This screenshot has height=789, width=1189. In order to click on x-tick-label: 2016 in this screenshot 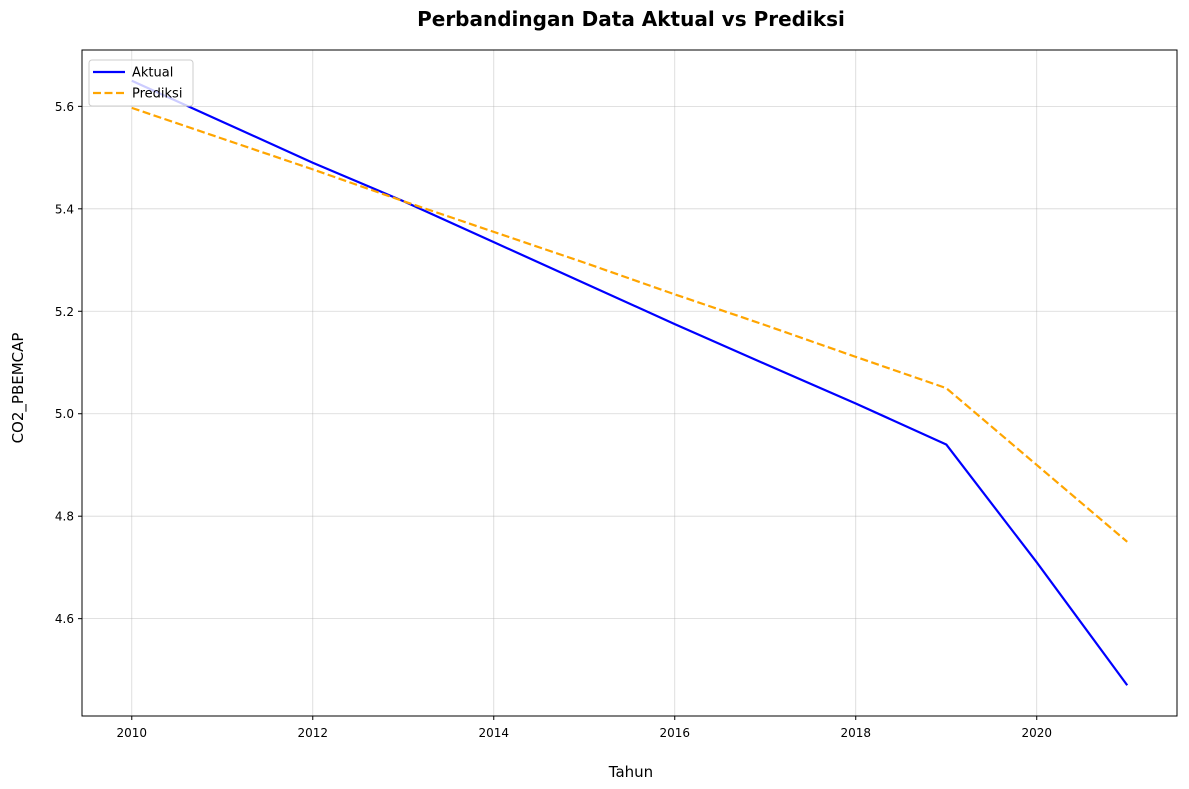, I will do `click(674, 733)`.